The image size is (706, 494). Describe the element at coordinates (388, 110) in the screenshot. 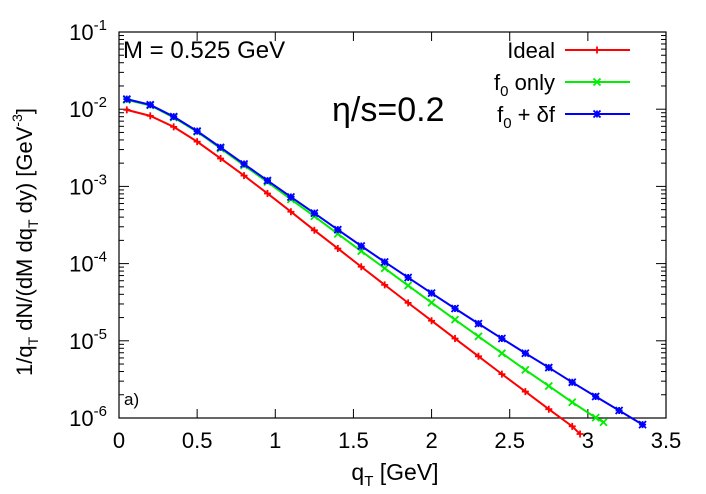

I see `eta-s-annotation: η/s=0.2` at that location.